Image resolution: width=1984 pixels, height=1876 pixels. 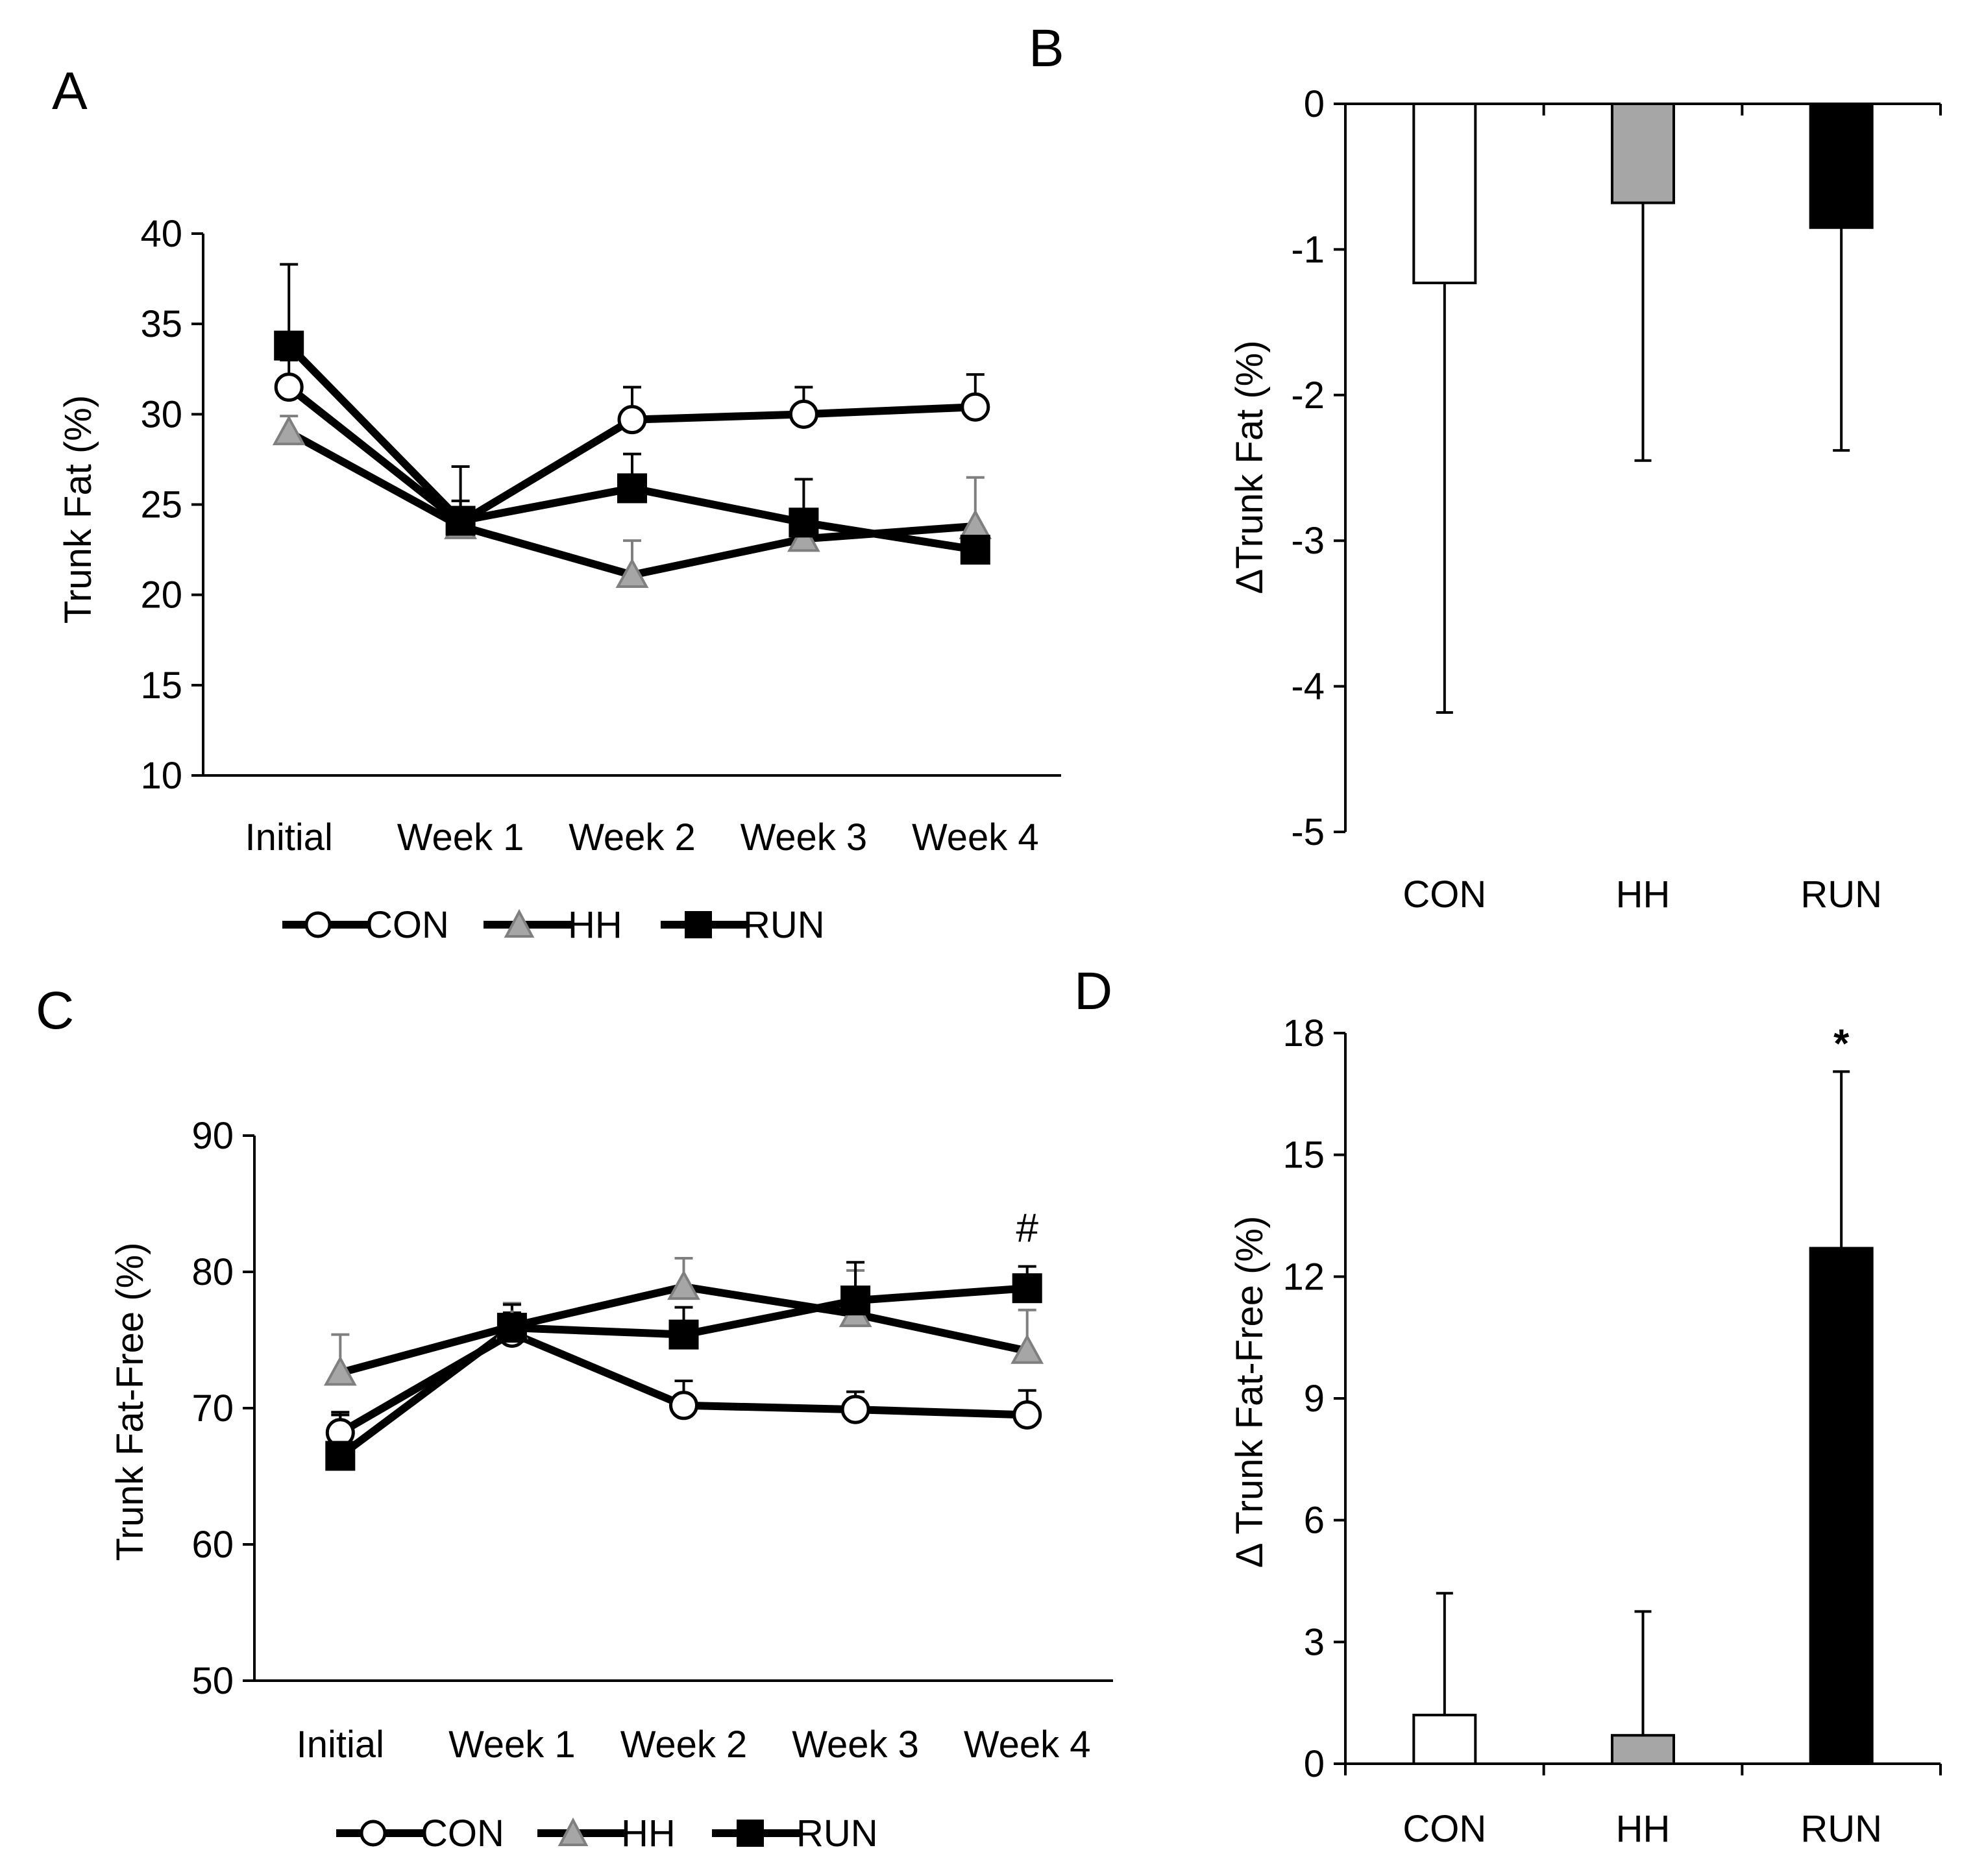 I want to click on legend-c-run-label: RUN, so click(x=837, y=1834).